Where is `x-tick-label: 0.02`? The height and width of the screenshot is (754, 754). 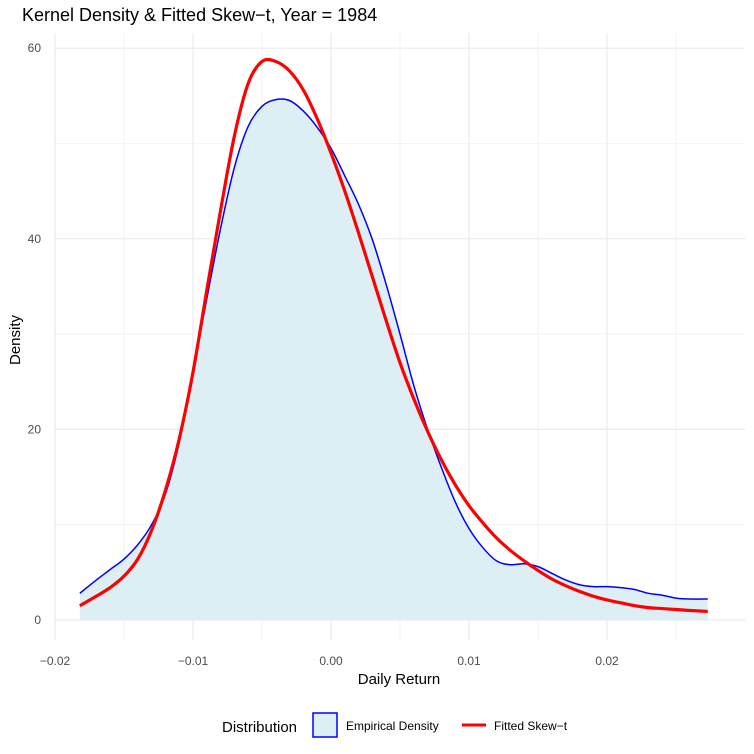
x-tick-label: 0.02 is located at coordinates (607, 661).